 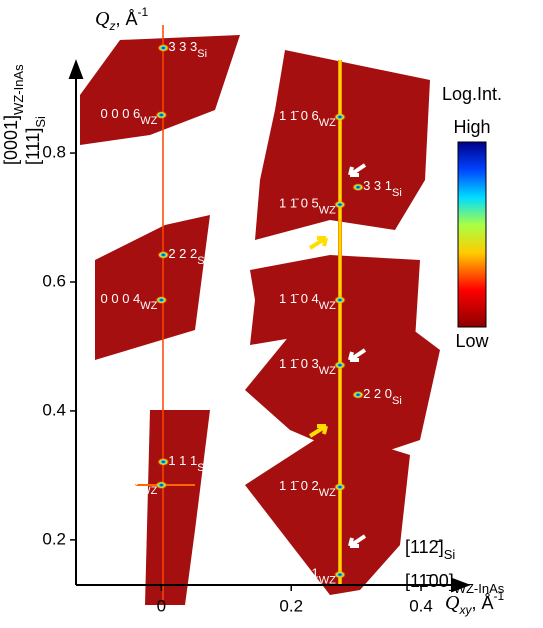 I want to click on y-axis-label-symbol: Q, so click(x=102, y=19).